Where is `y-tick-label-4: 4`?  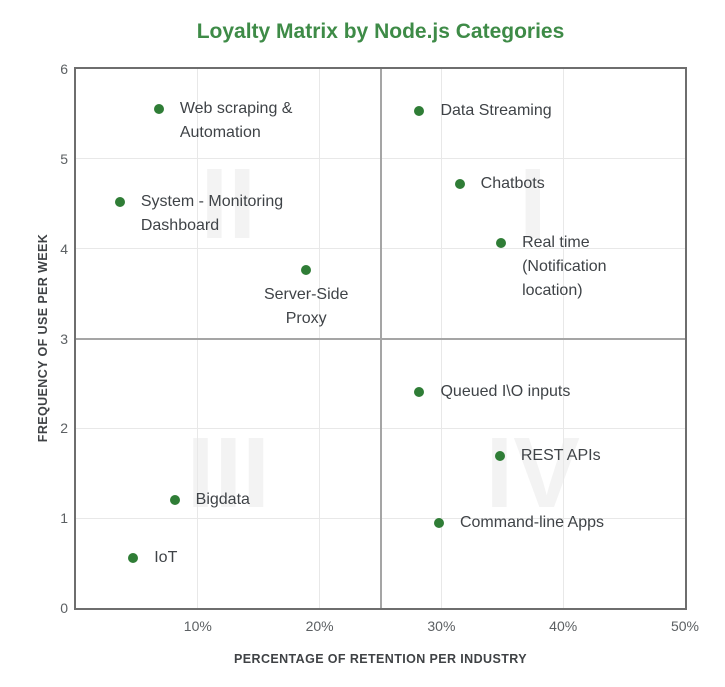 y-tick-label-4: 4 is located at coordinates (64, 248).